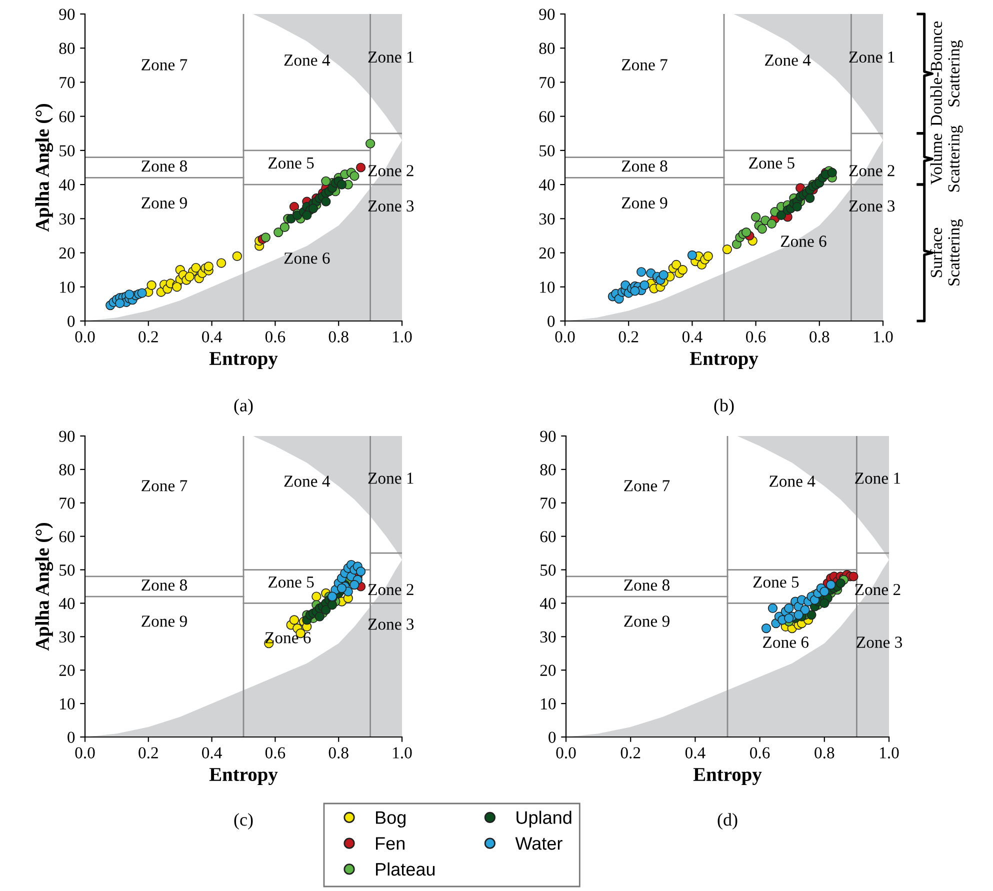 This screenshot has width=993, height=891. I want to click on text: (c), so click(243, 821).